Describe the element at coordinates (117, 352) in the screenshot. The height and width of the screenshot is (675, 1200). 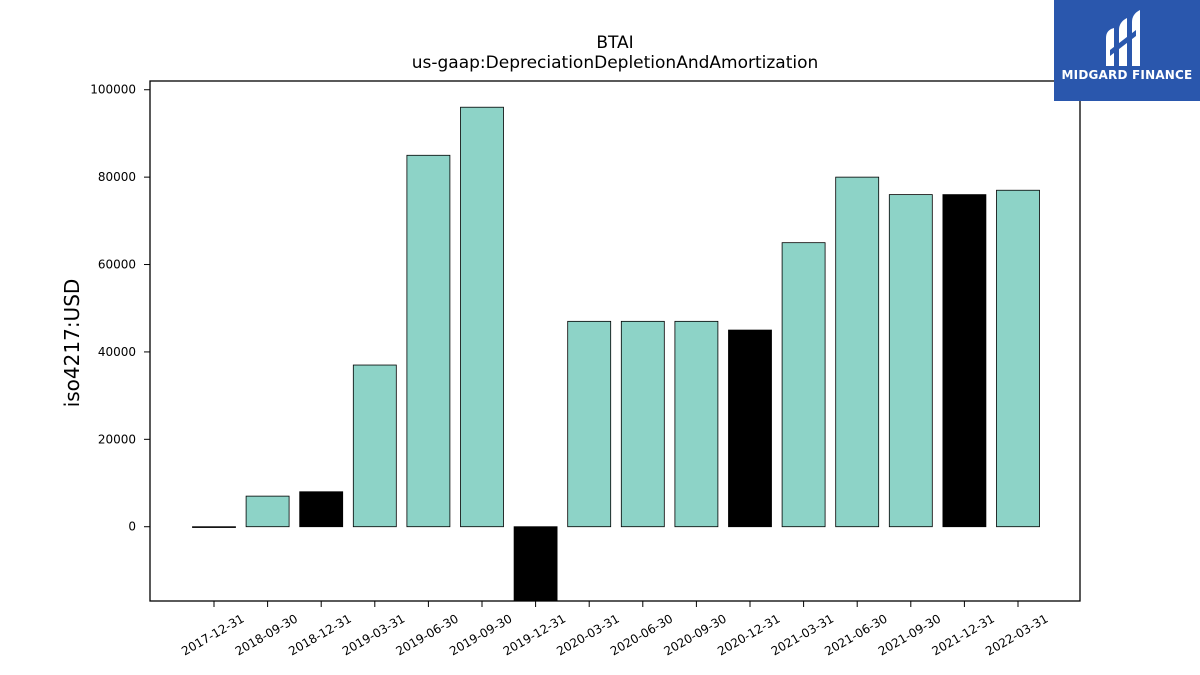
I see `y-tick-label: 40000` at that location.